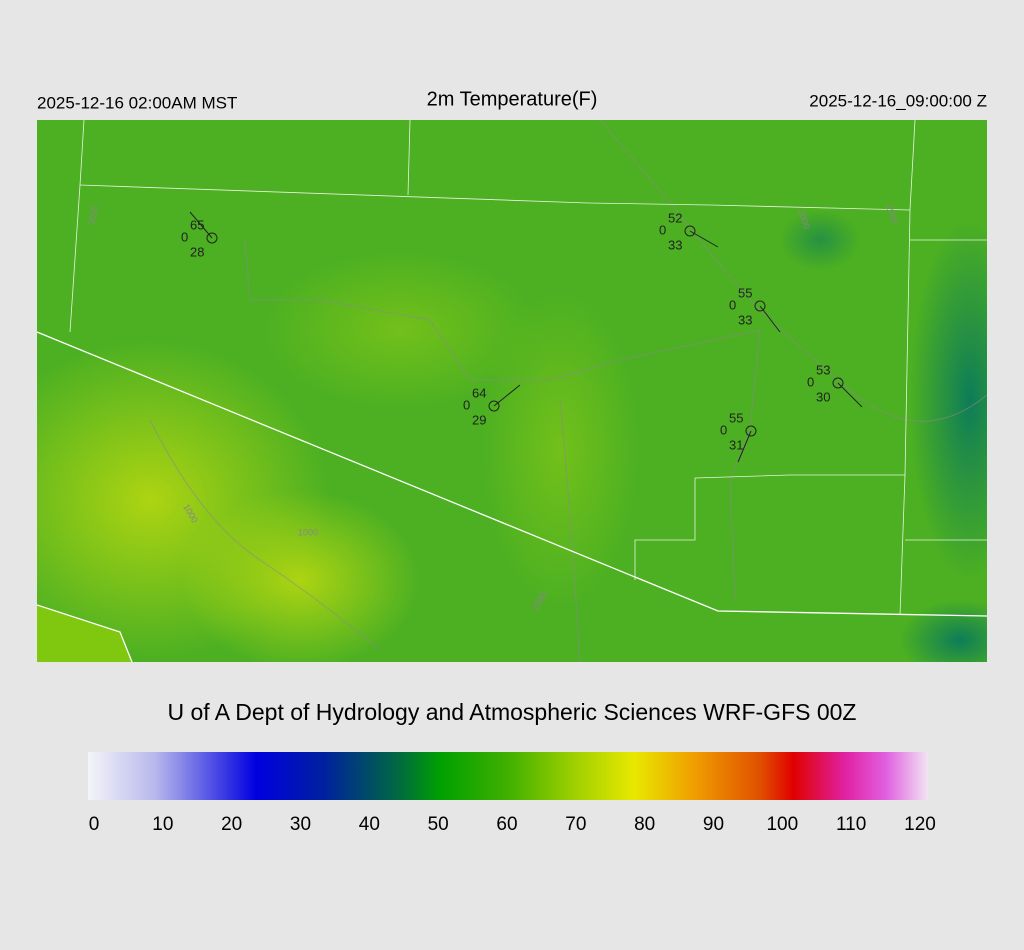 The width and height of the screenshot is (1024, 950). I want to click on station-temperature: 64, so click(479, 392).